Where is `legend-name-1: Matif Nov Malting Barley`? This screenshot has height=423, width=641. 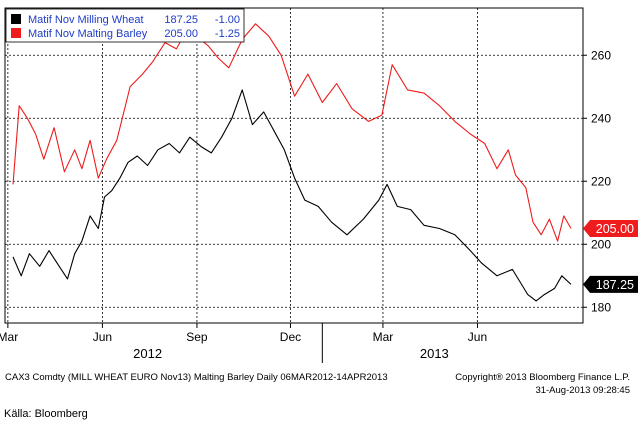 legend-name-1: Matif Nov Malting Barley is located at coordinates (88, 34).